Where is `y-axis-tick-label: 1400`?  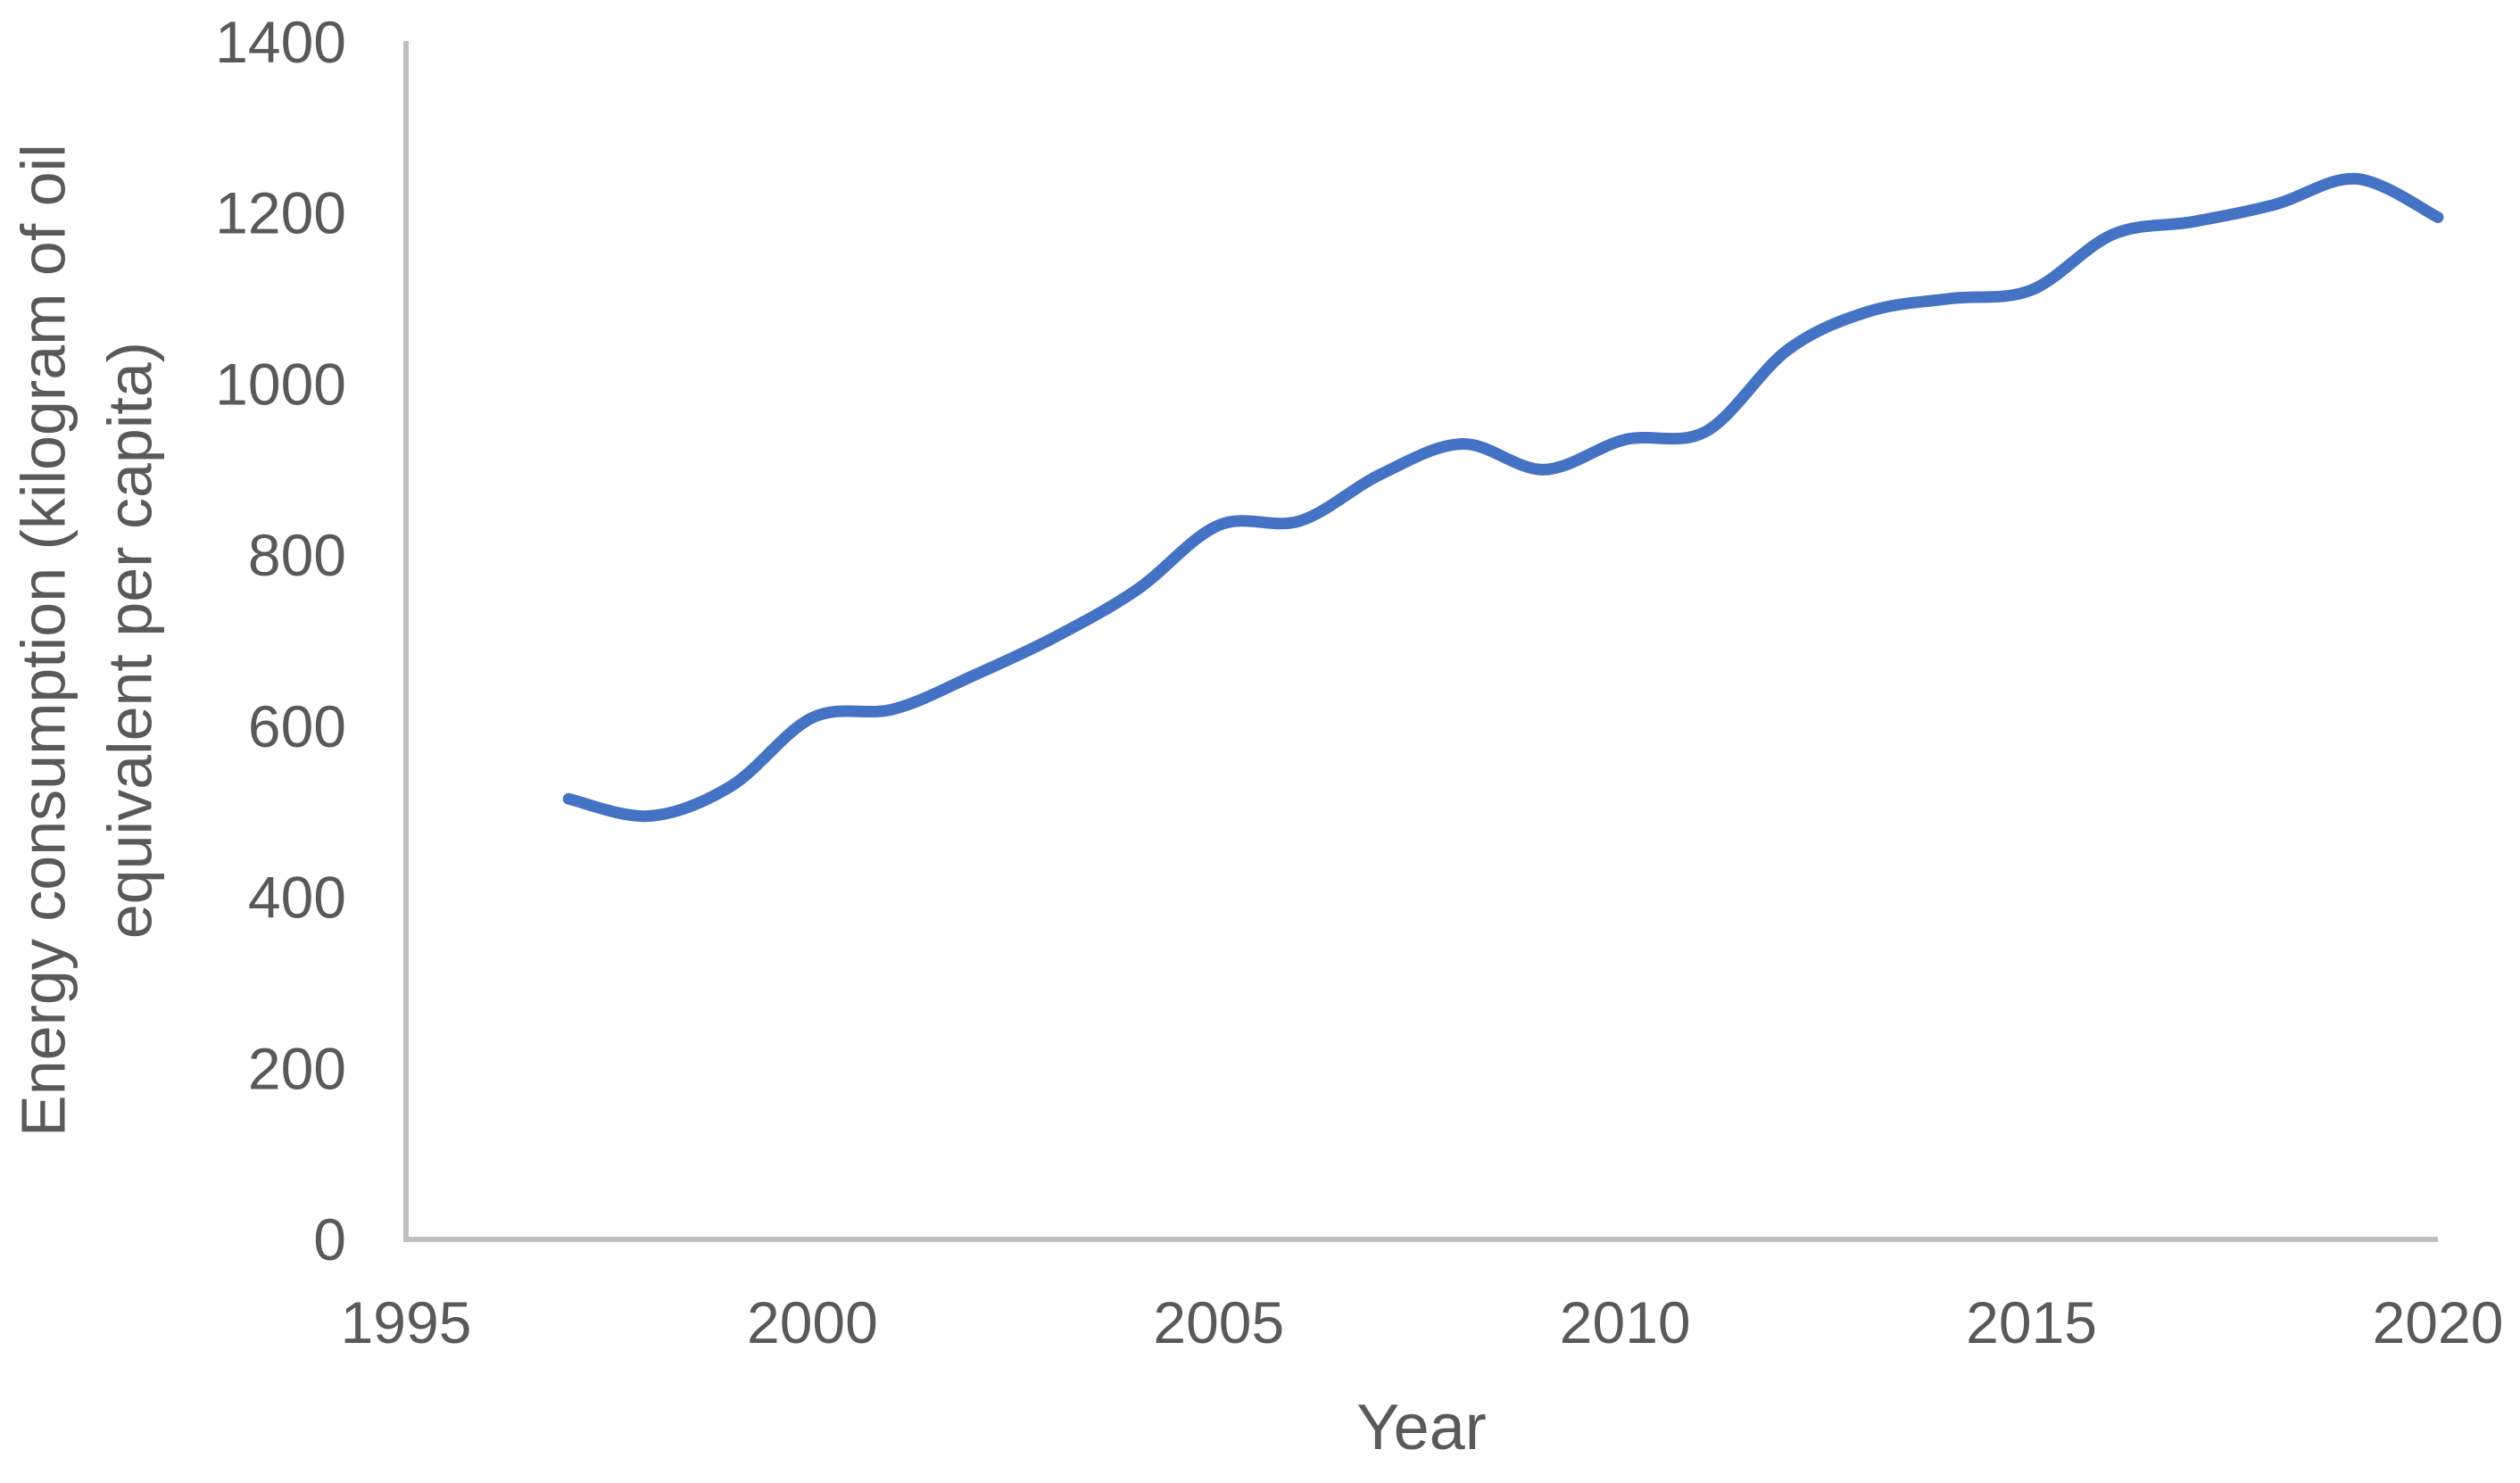 y-axis-tick-label: 1400 is located at coordinates (280, 42).